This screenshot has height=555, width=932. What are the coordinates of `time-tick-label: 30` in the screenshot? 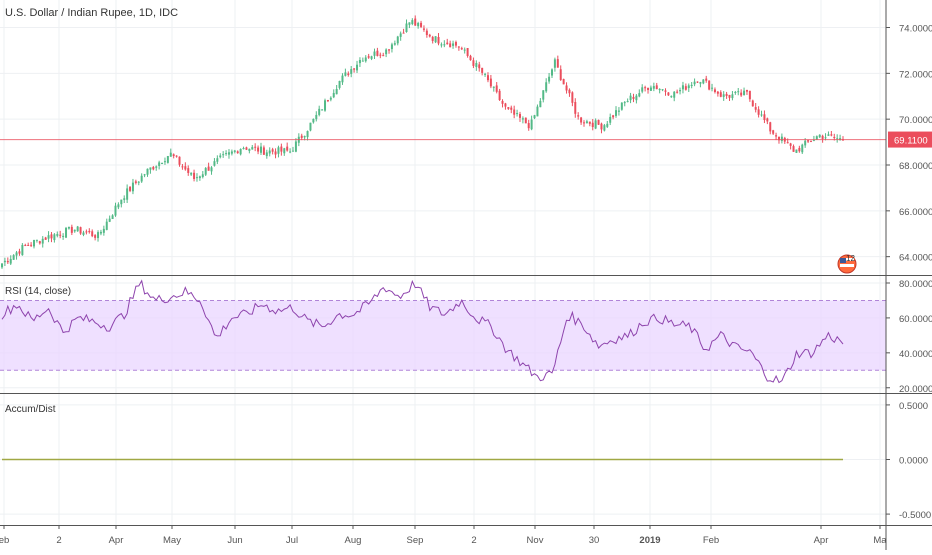 It's located at (594, 540).